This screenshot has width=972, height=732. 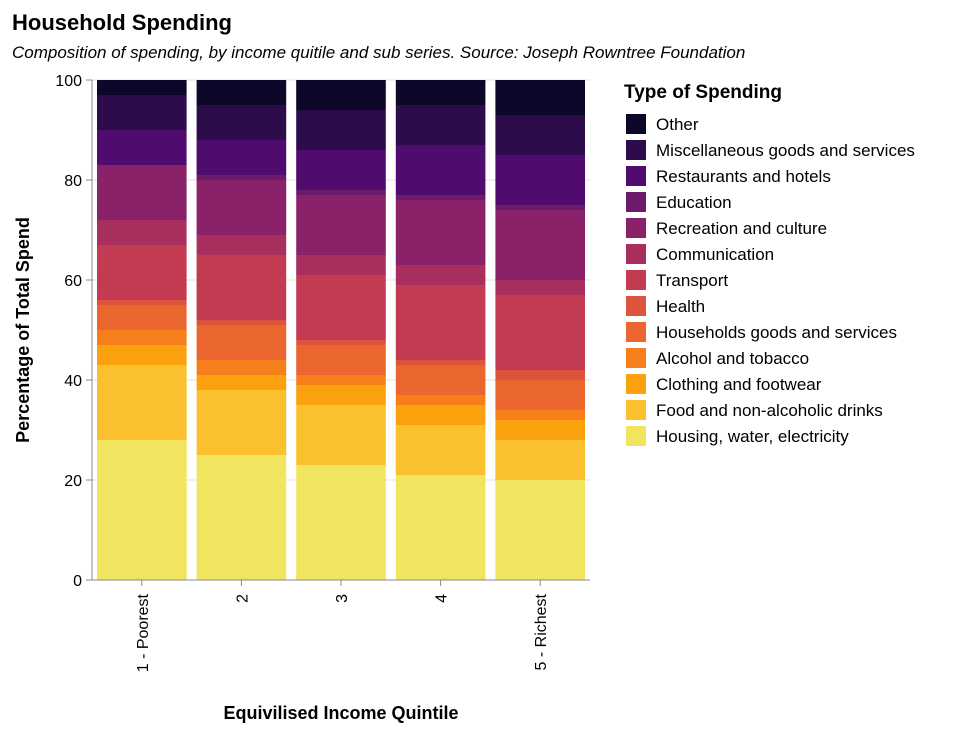 I want to click on legend-item-label: Communication, so click(x=715, y=254).